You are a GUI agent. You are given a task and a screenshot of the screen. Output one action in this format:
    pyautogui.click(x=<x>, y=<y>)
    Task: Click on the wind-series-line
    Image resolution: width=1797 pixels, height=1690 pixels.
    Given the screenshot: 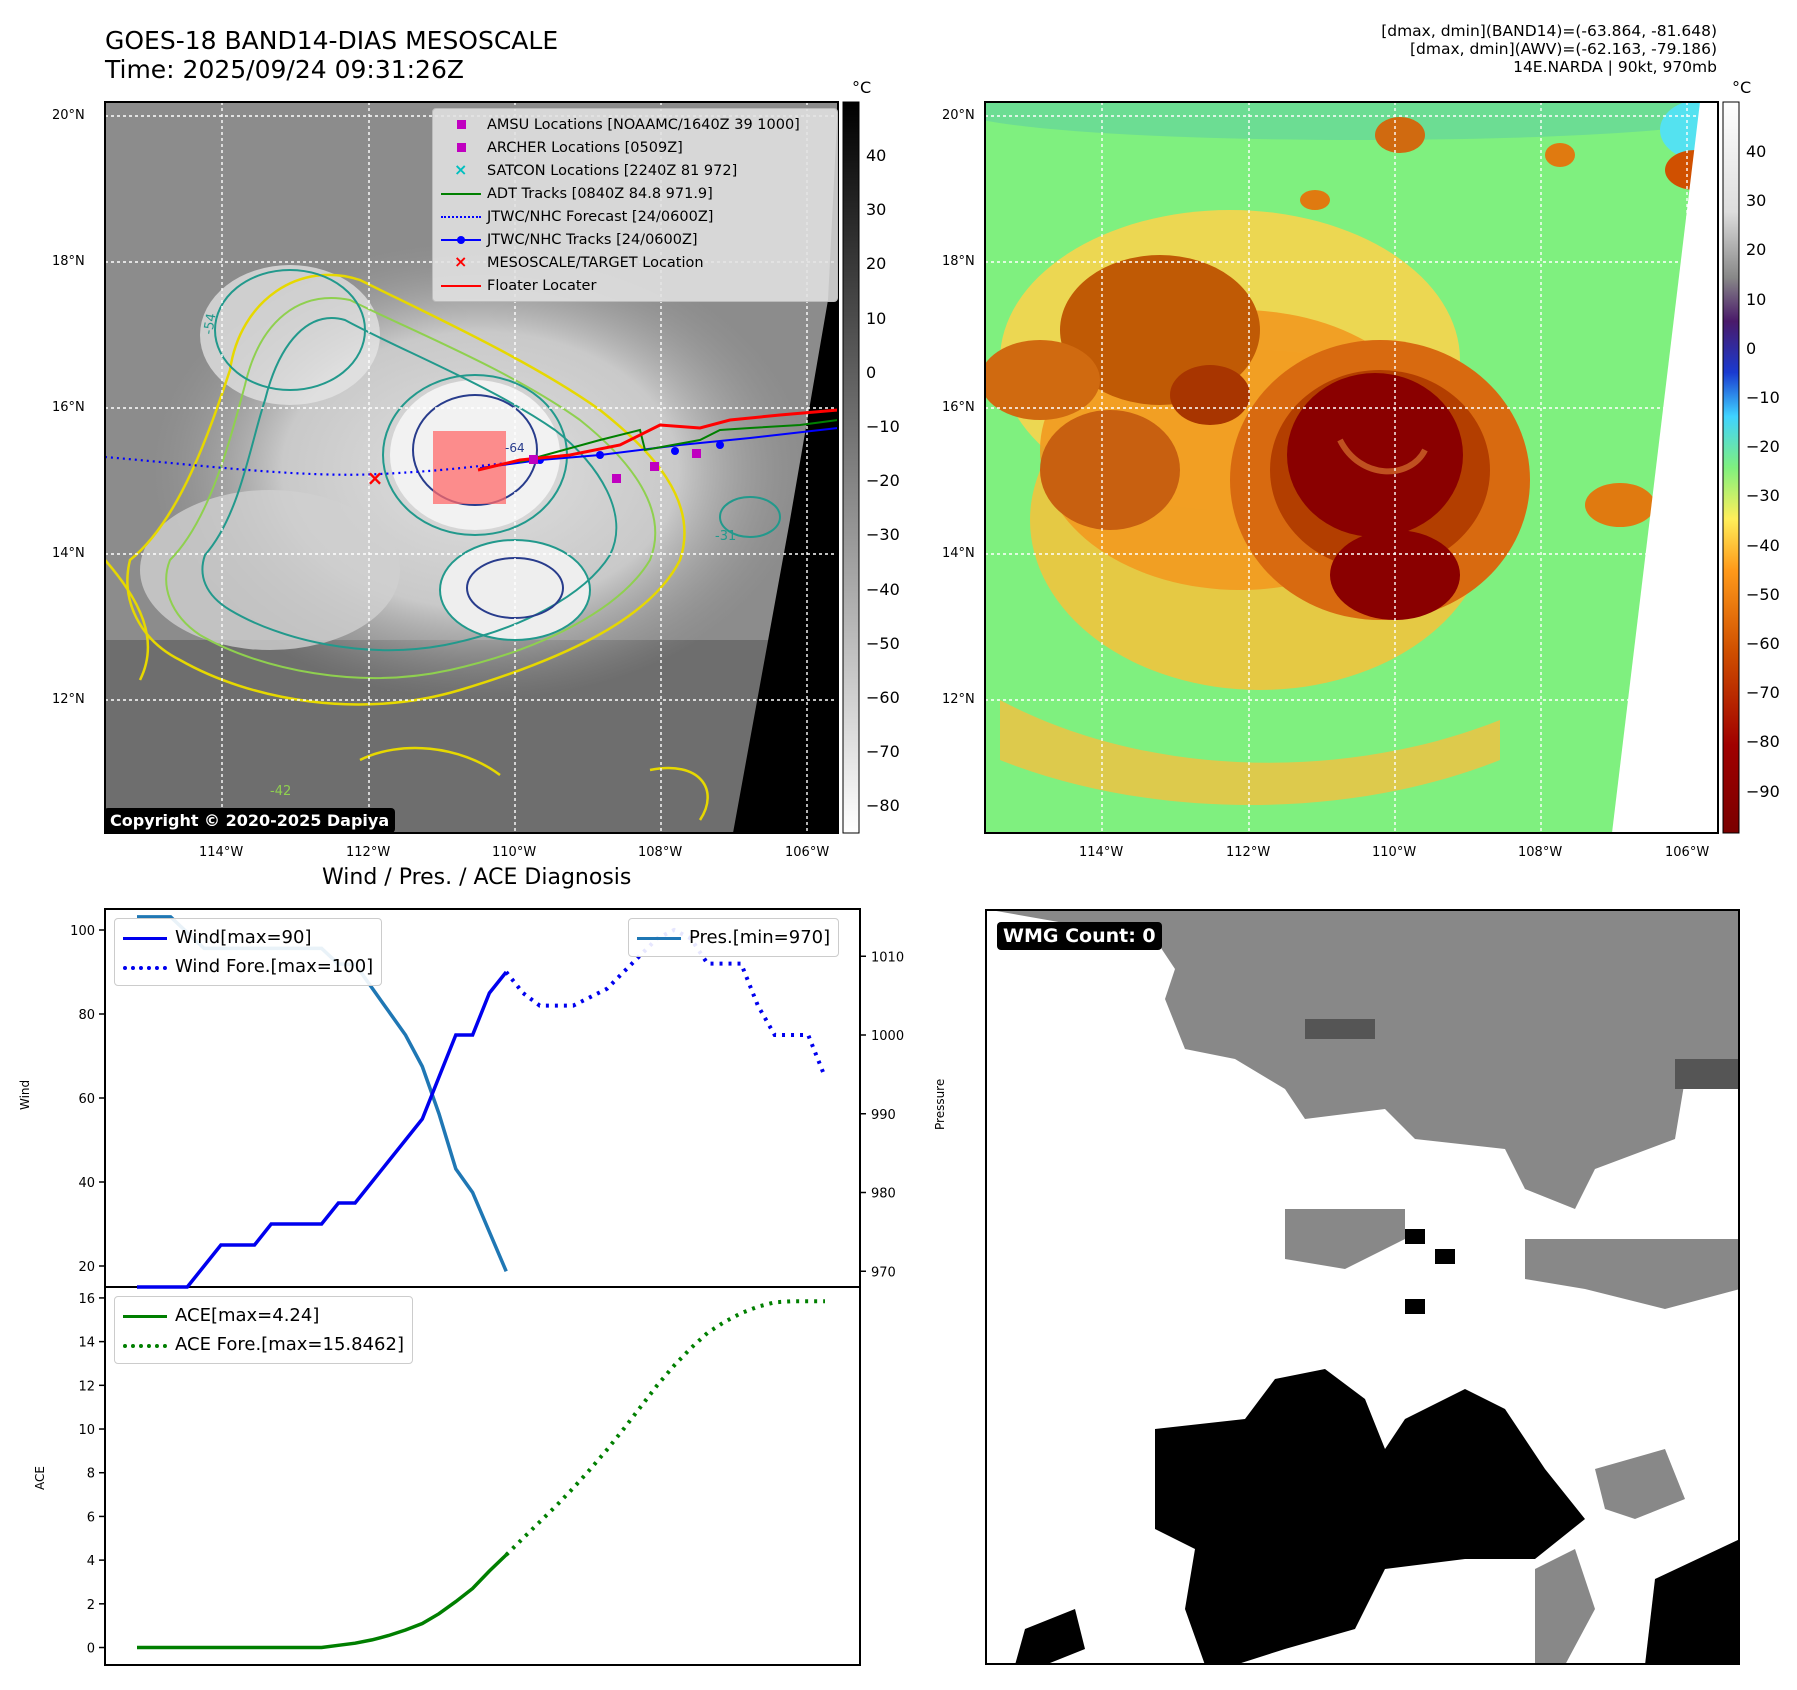 What is the action you would take?
    pyautogui.click(x=322, y=1129)
    